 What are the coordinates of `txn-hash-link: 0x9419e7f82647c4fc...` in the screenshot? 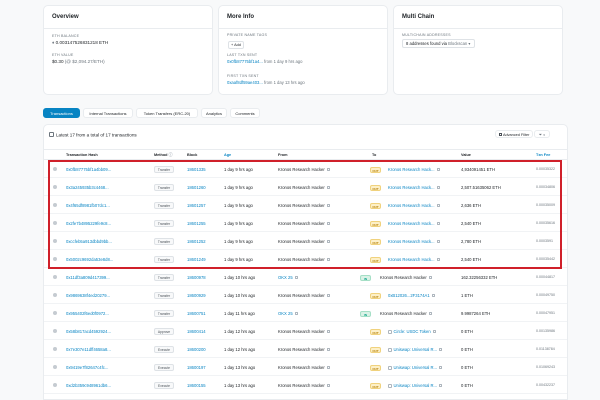 It's located at (87, 367).